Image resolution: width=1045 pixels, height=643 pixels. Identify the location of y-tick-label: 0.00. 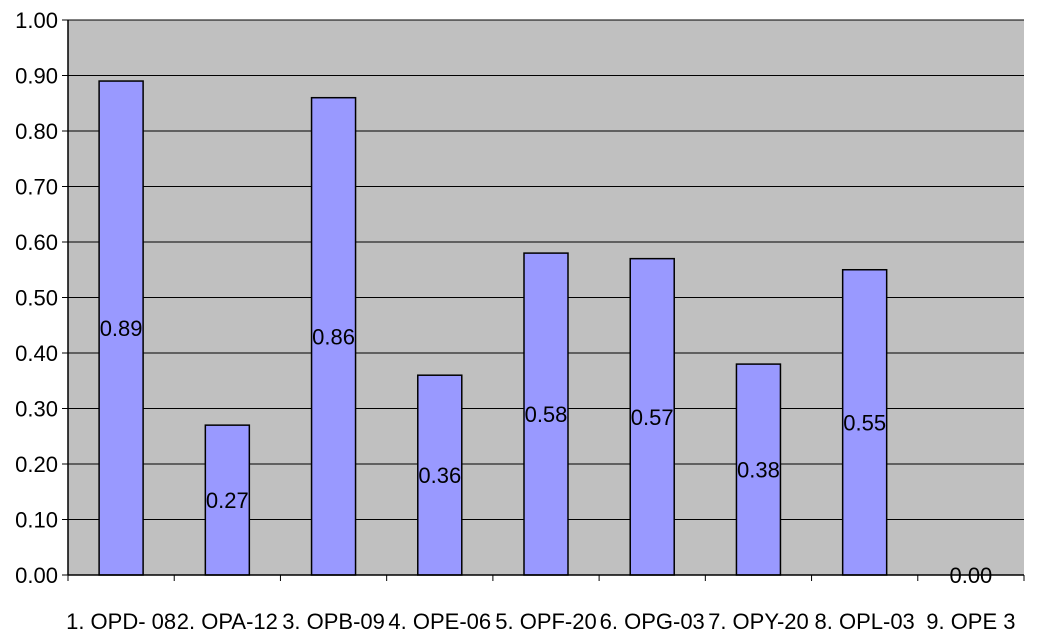
(36, 575).